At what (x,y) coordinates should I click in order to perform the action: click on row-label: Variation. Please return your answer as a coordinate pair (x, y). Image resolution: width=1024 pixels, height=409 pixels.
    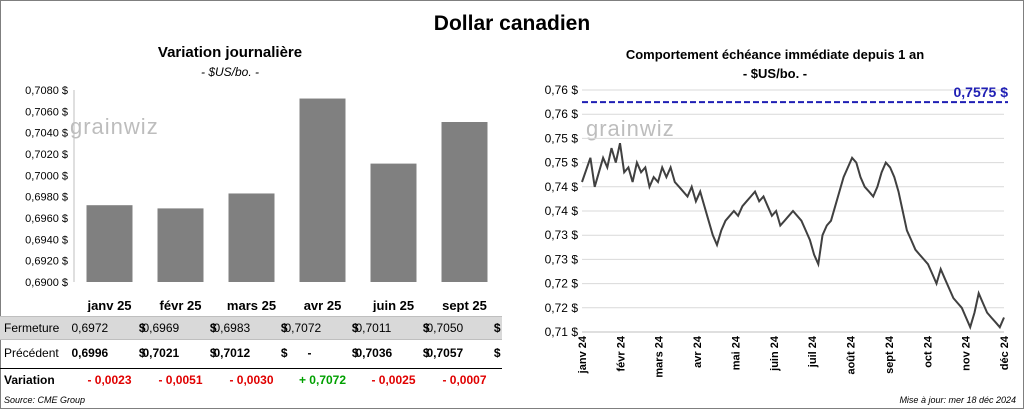
    Looking at the image, I should click on (29, 380).